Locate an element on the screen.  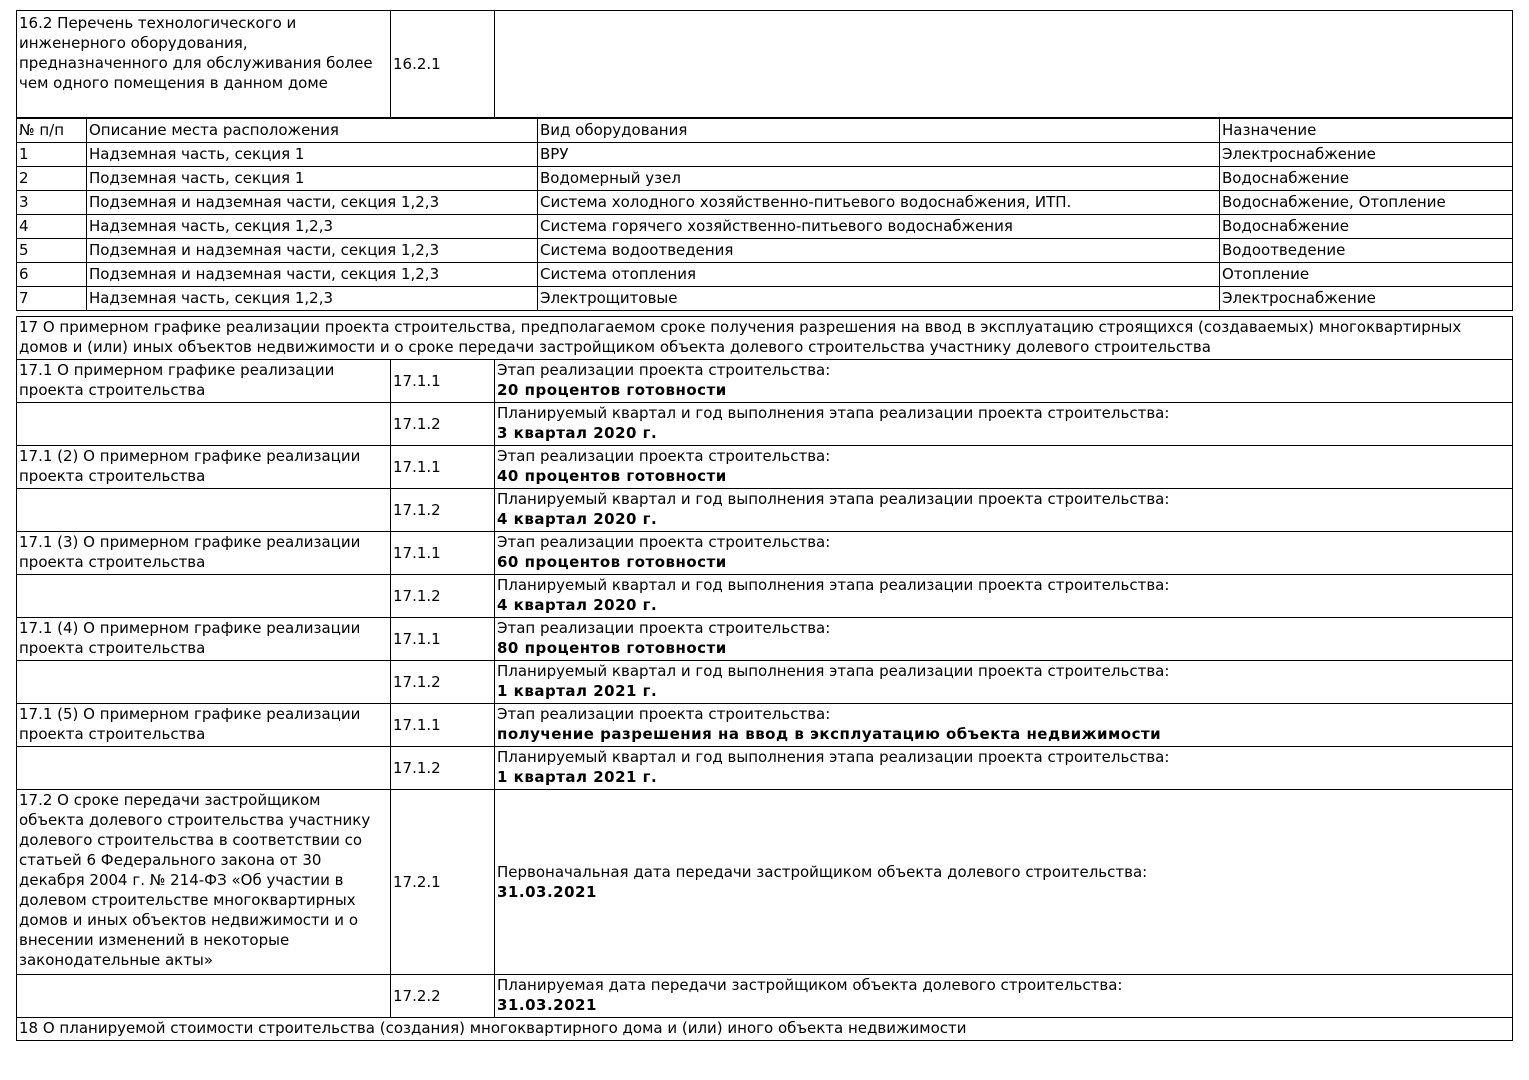
stage-value-text: 60 процентов готовности is located at coordinates (612, 562).